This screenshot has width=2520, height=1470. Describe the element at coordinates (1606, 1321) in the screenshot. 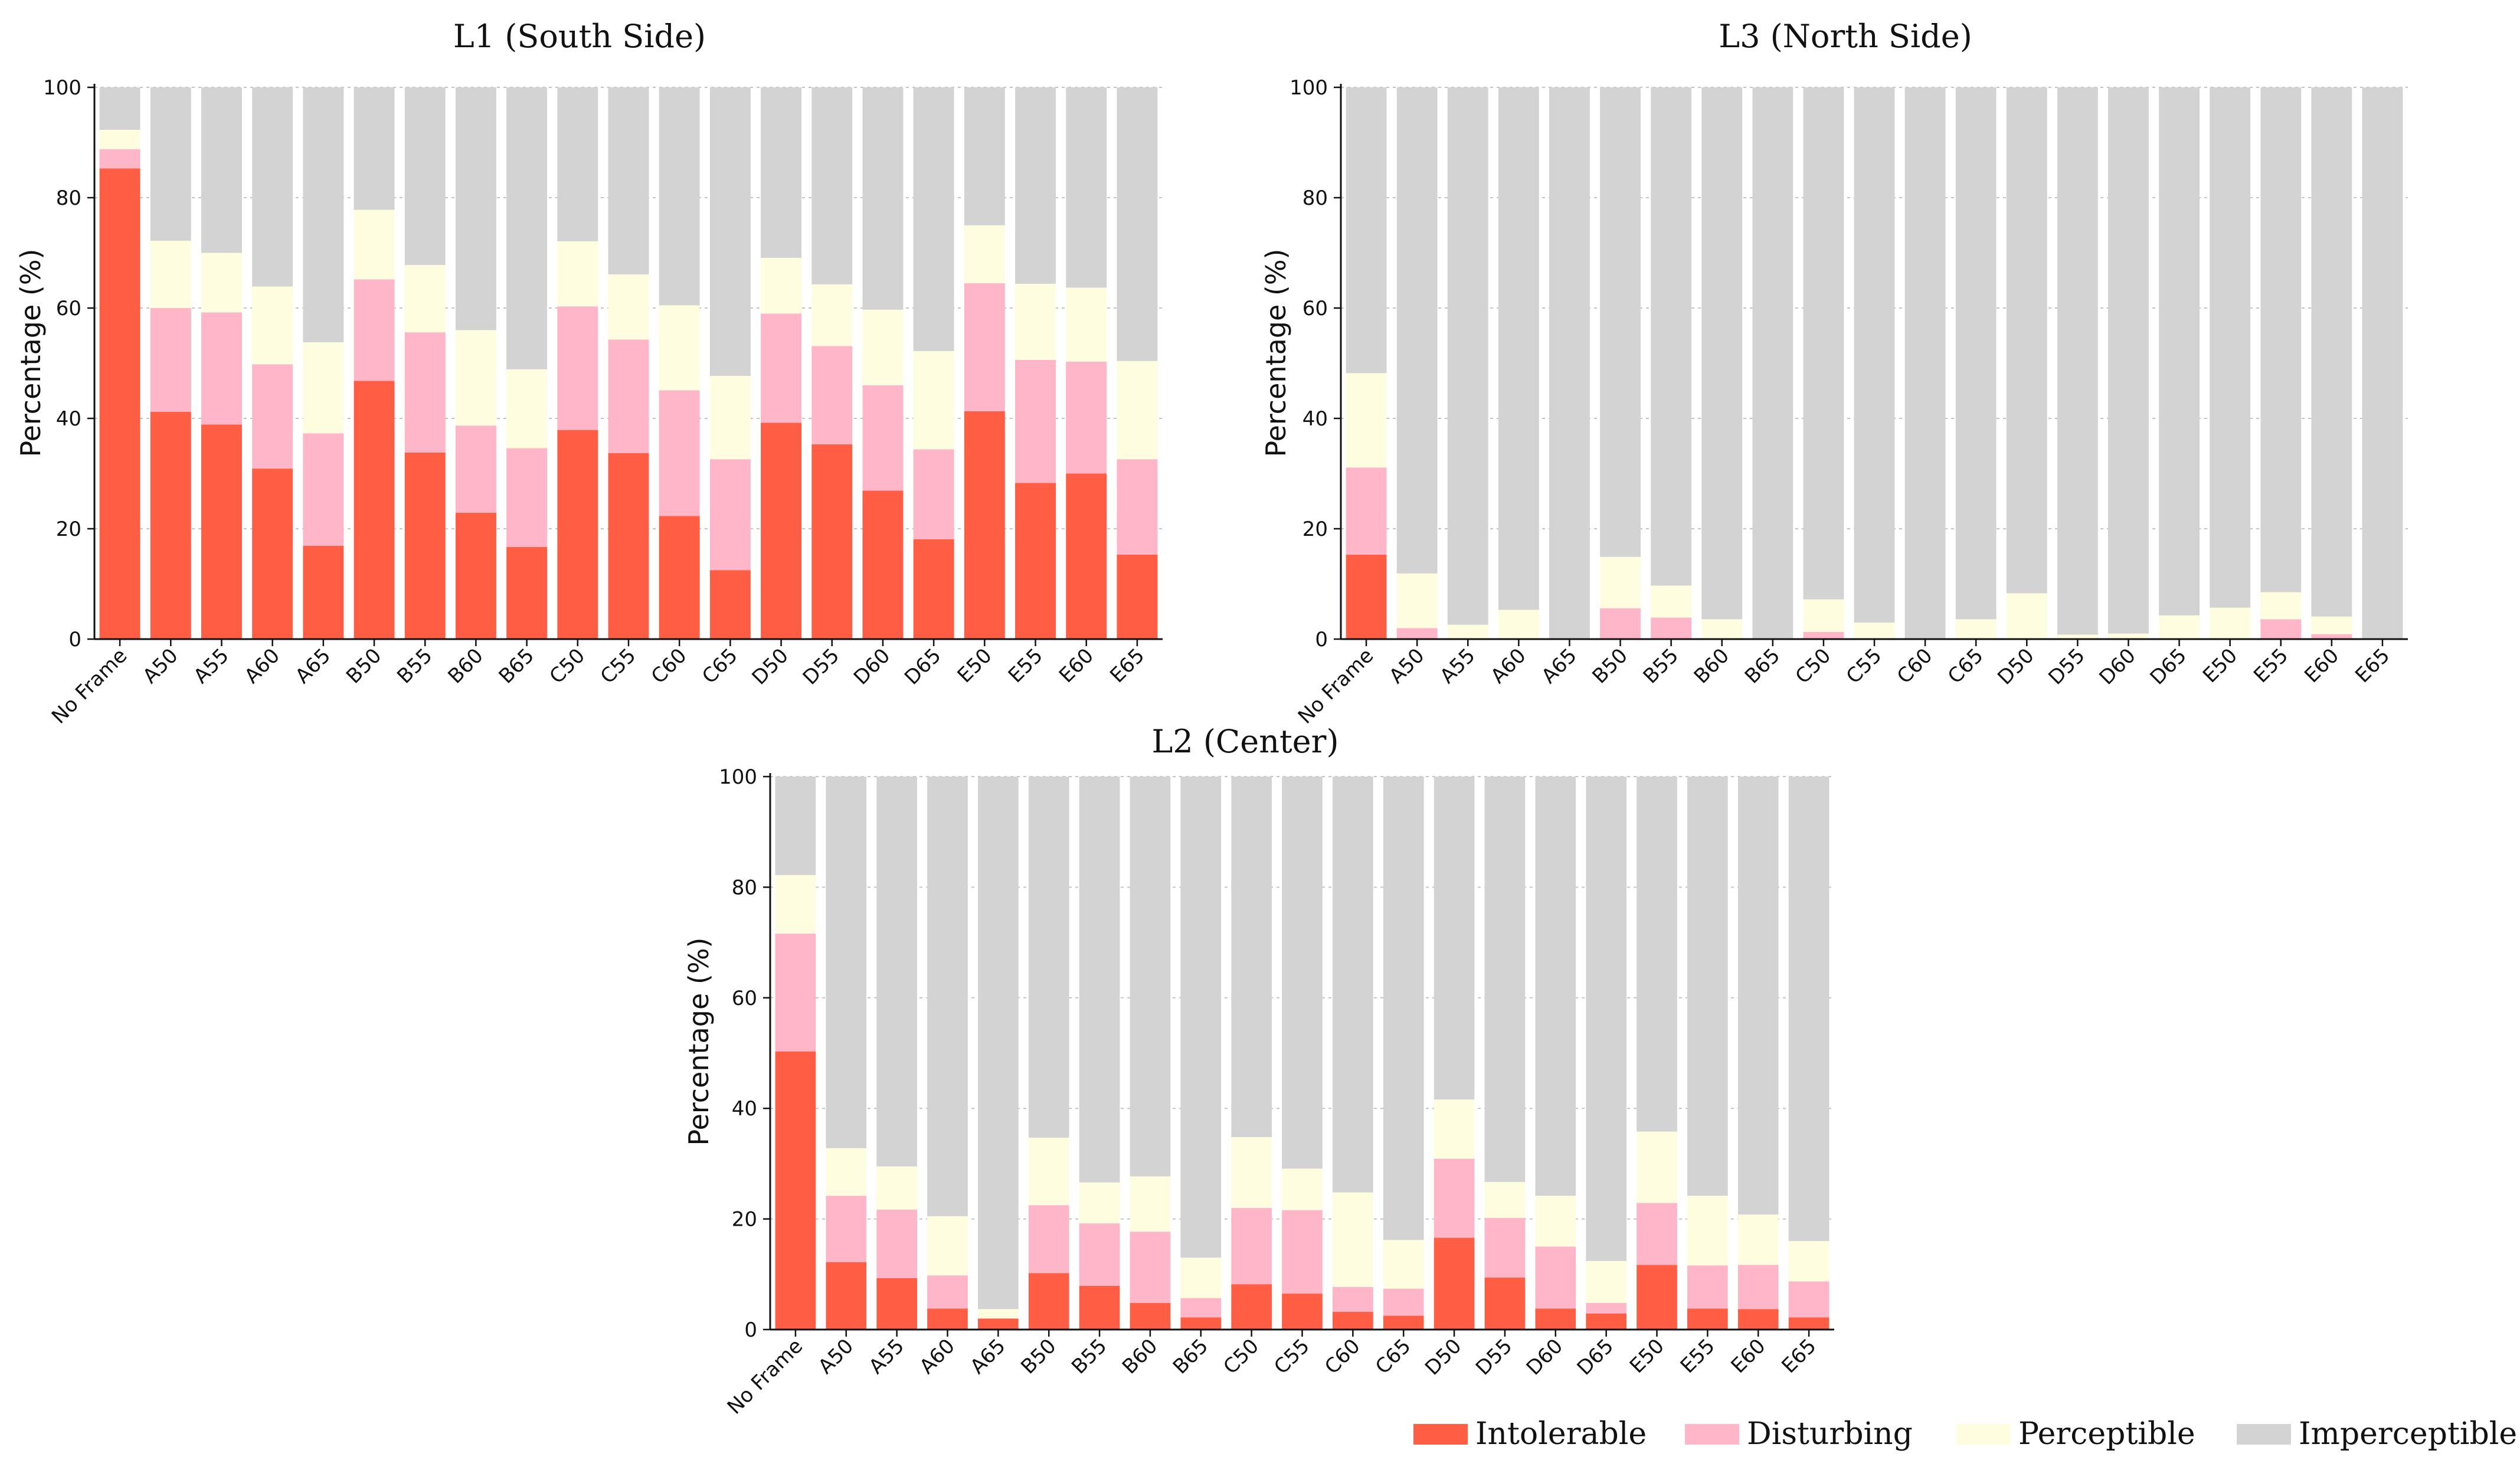

I see `bar-intolerable-d65` at that location.